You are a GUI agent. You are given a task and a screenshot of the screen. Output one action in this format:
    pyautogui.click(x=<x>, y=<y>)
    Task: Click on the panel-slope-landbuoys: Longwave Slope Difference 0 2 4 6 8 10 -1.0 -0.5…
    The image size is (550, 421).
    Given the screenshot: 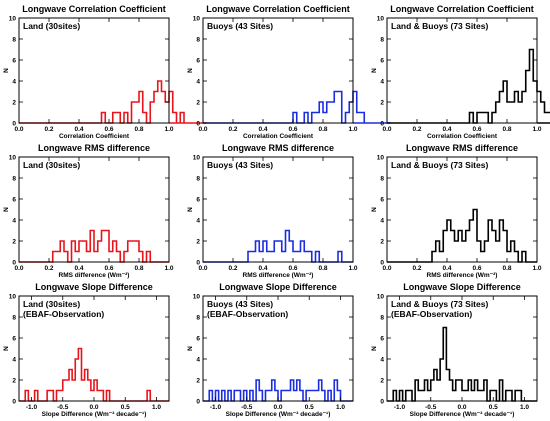 What is the action you would take?
    pyautogui.click(x=454, y=350)
    